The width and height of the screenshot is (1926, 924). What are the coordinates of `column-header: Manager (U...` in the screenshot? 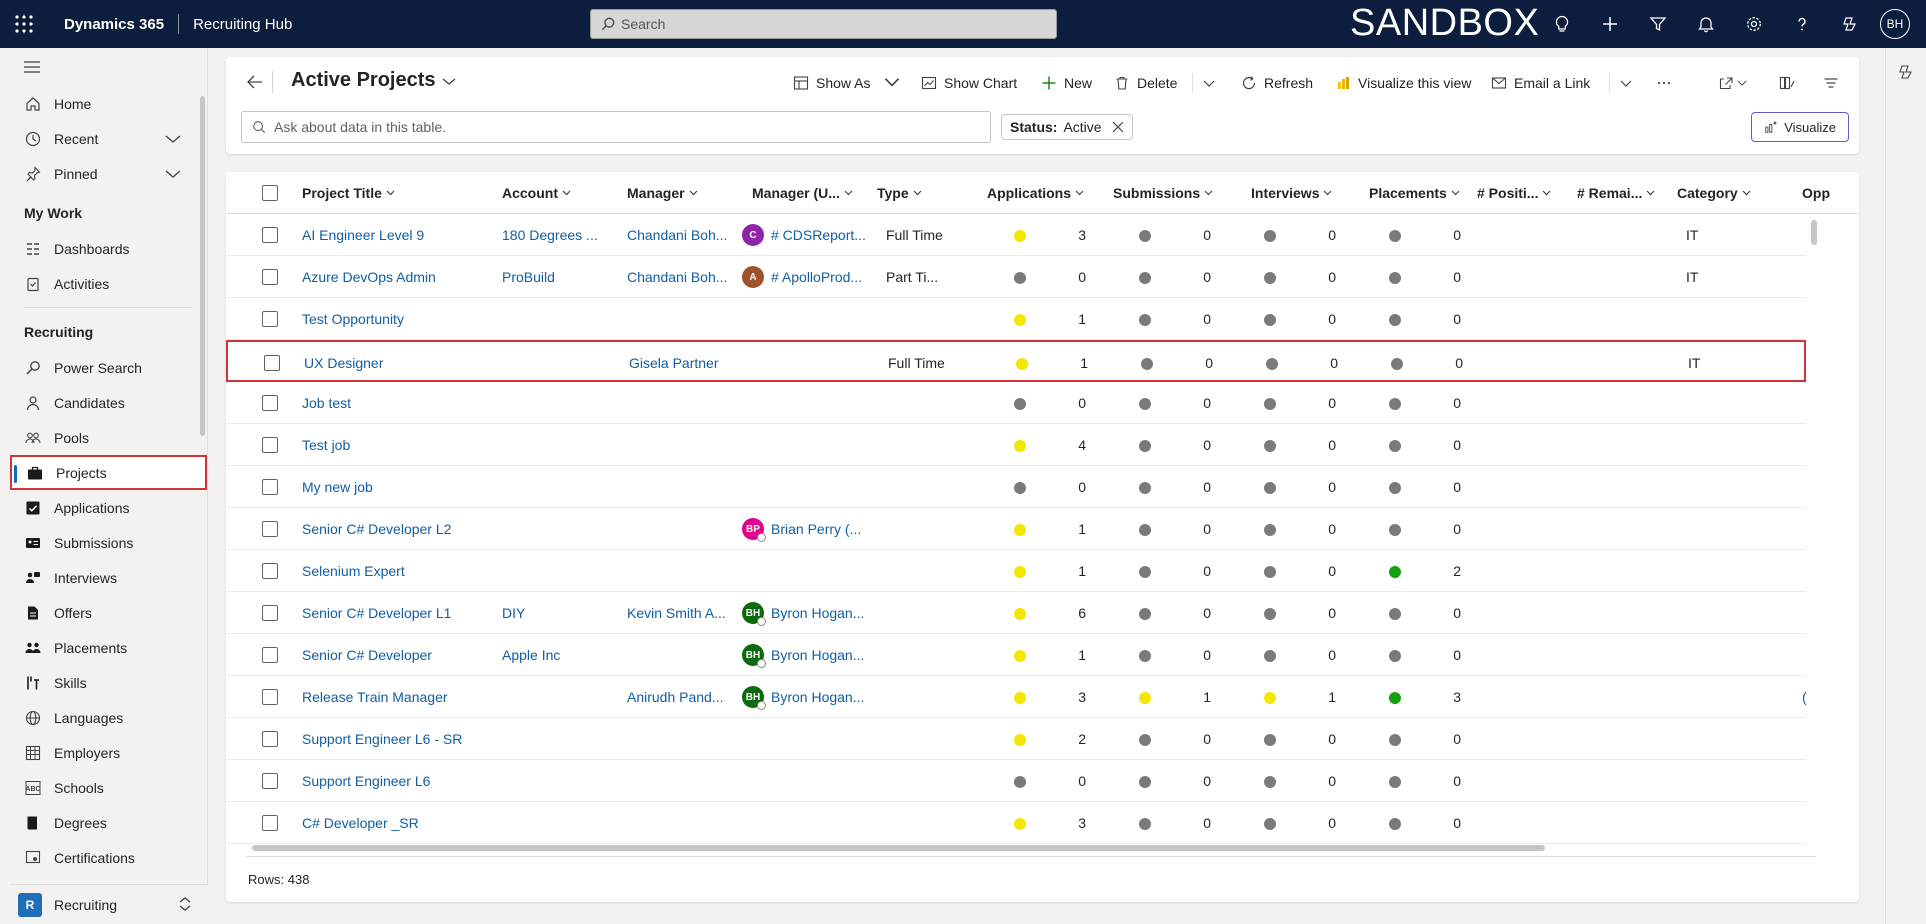 It's located at (802, 193).